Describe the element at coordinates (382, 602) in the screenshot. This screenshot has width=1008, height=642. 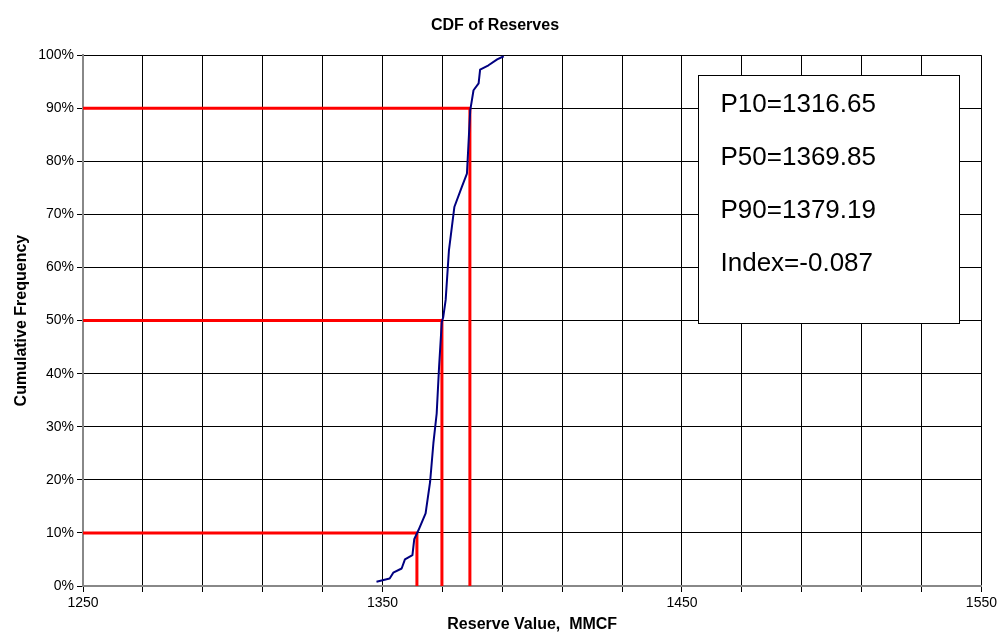
I see `x-tick-label: 1350` at that location.